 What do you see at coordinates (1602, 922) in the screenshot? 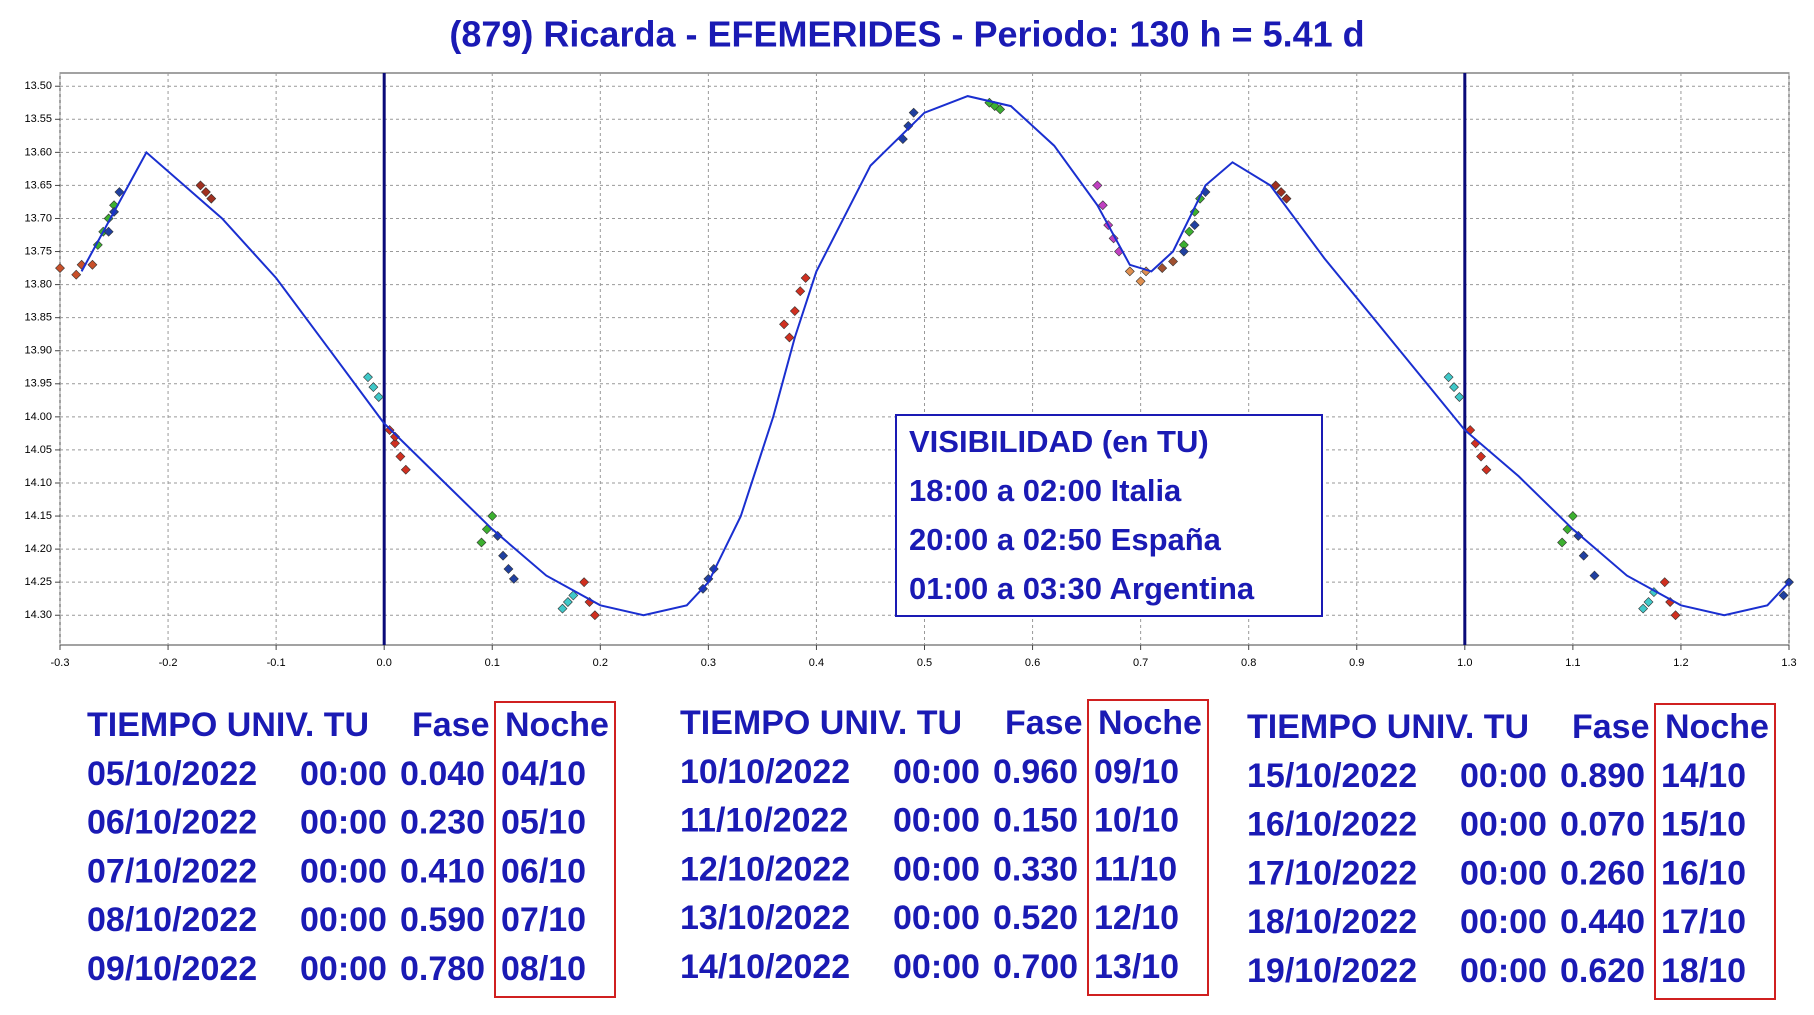
I see `table-cell: 0.440` at bounding box center [1602, 922].